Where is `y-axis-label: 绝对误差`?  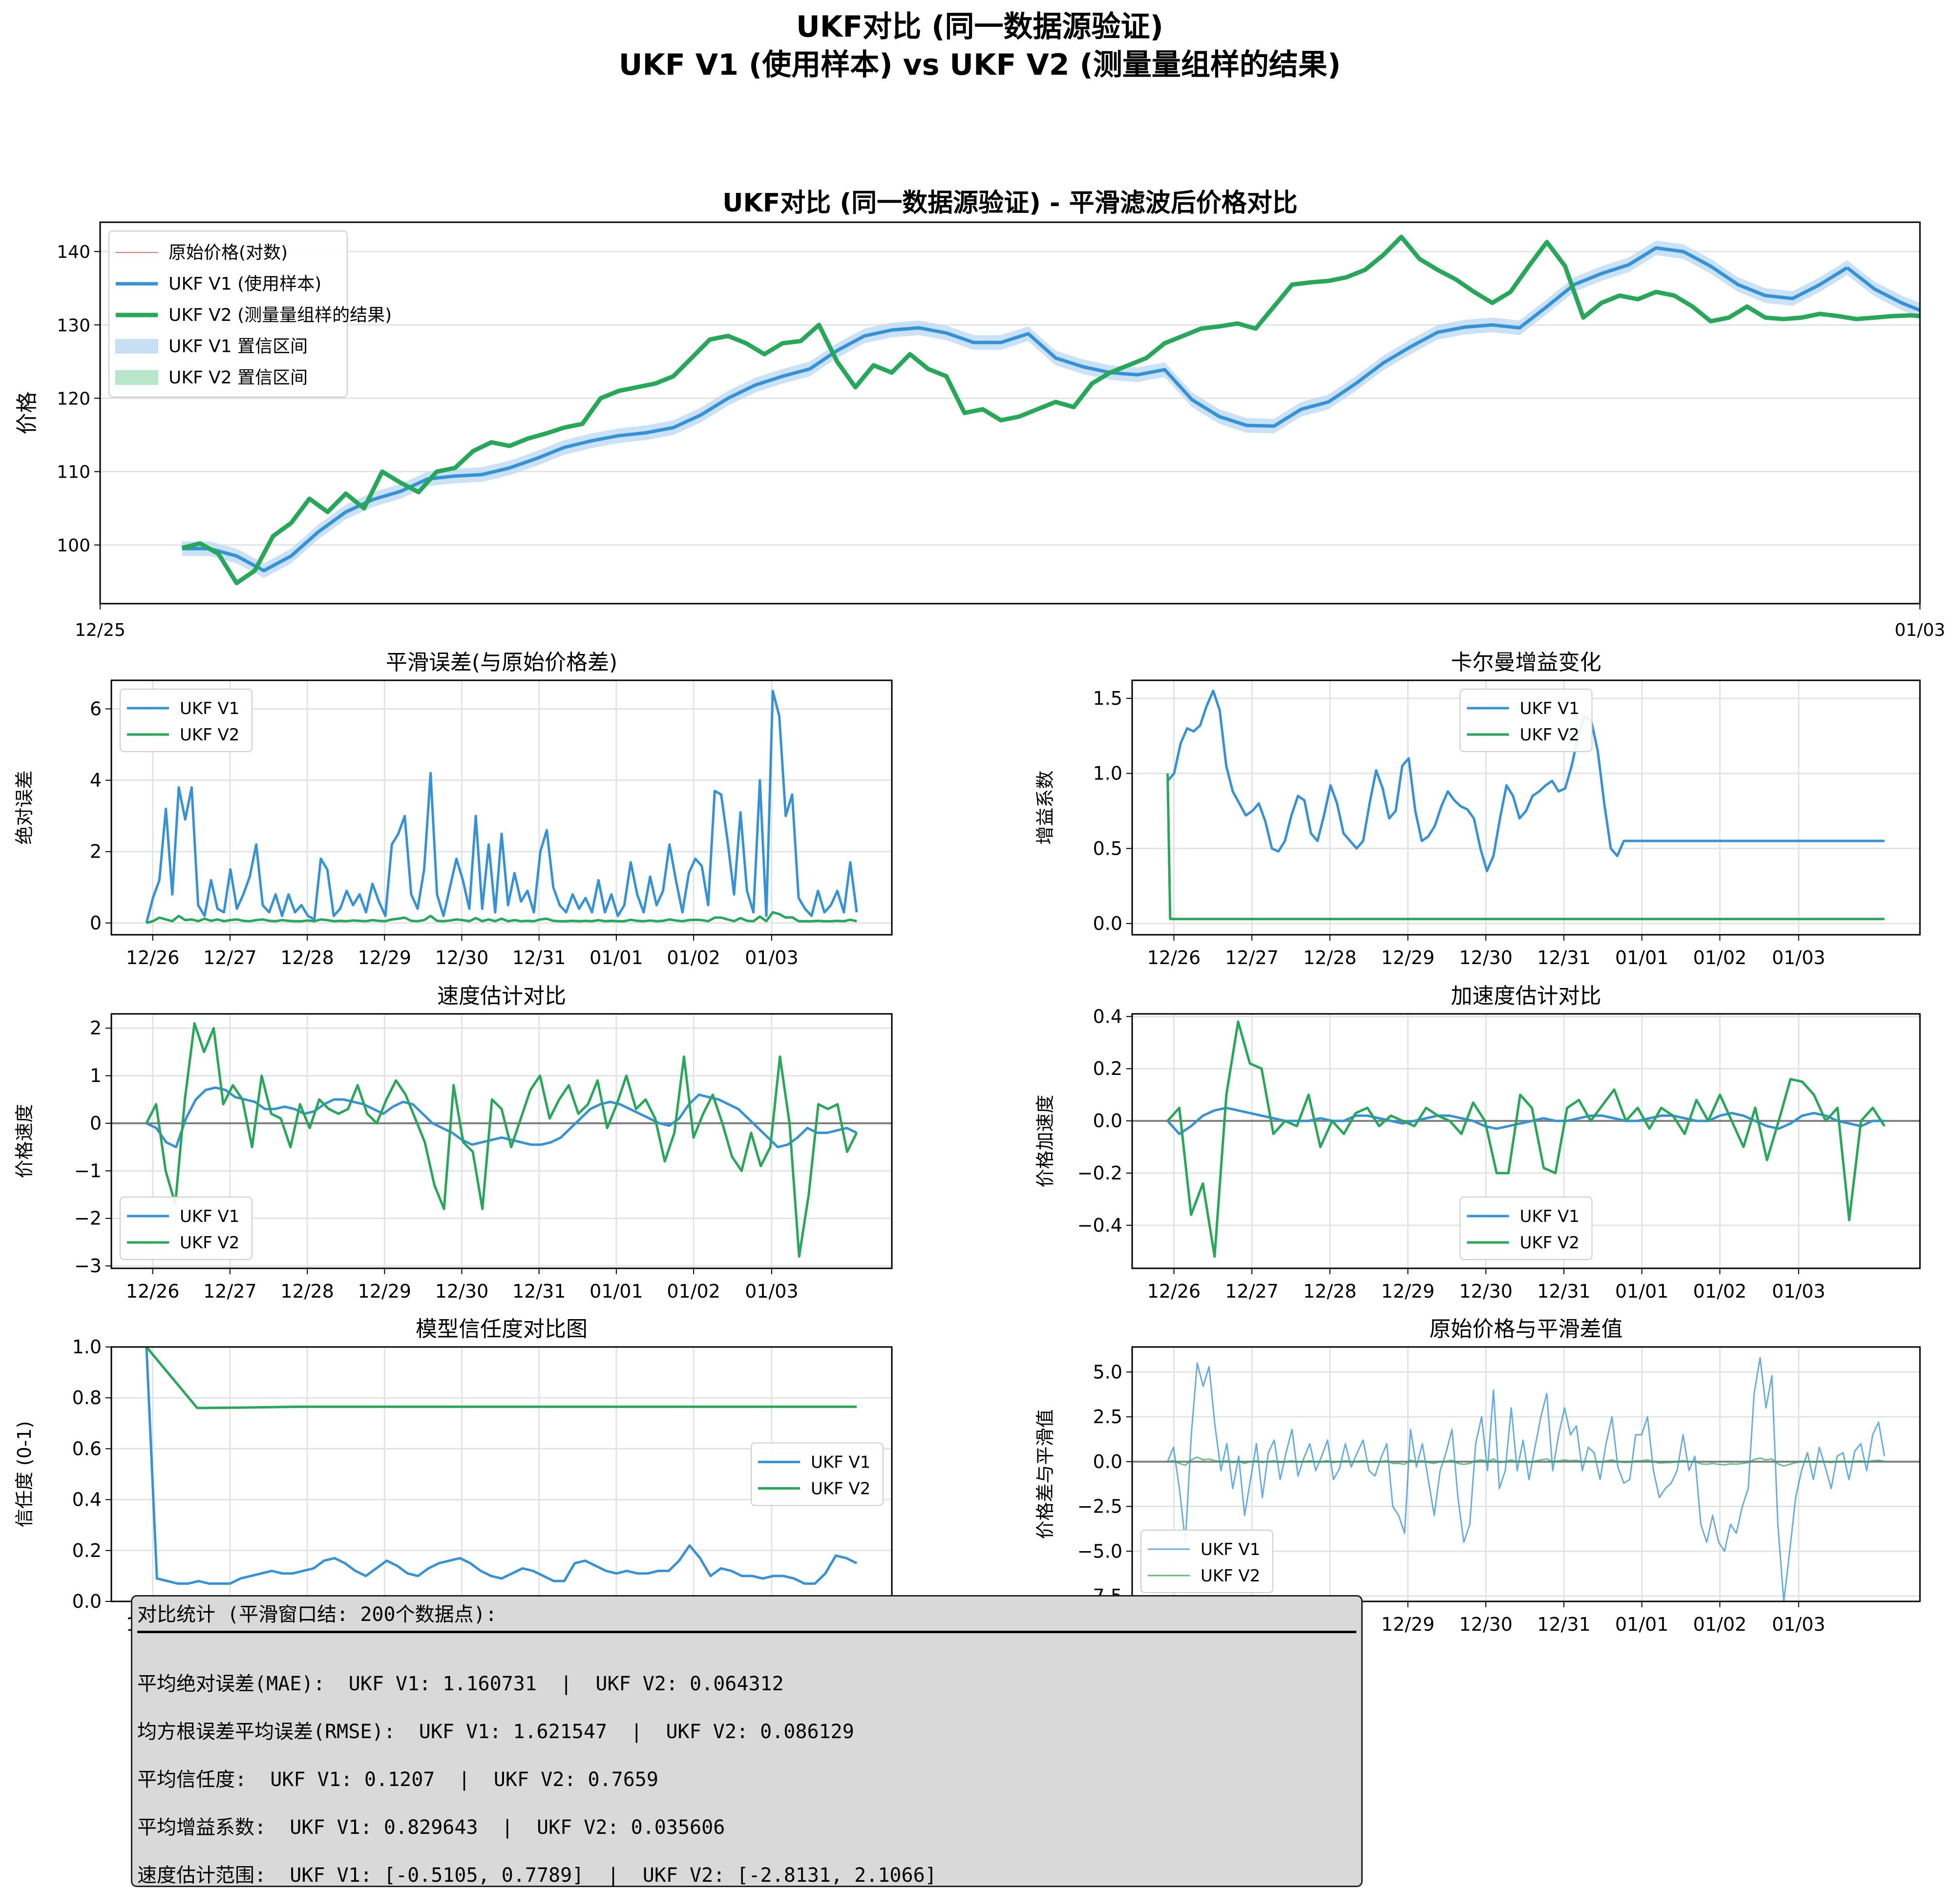 y-axis-label: 绝对误差 is located at coordinates (24, 807).